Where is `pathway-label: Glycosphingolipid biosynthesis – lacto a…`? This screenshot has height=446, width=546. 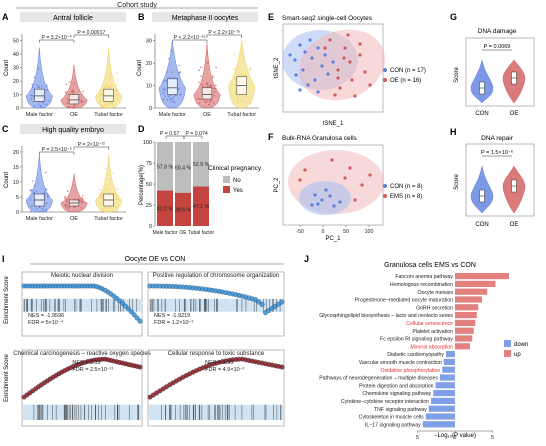
pathway-label: Glycosphingolipid biosynthesis – lacto a… is located at coordinates (386, 316).